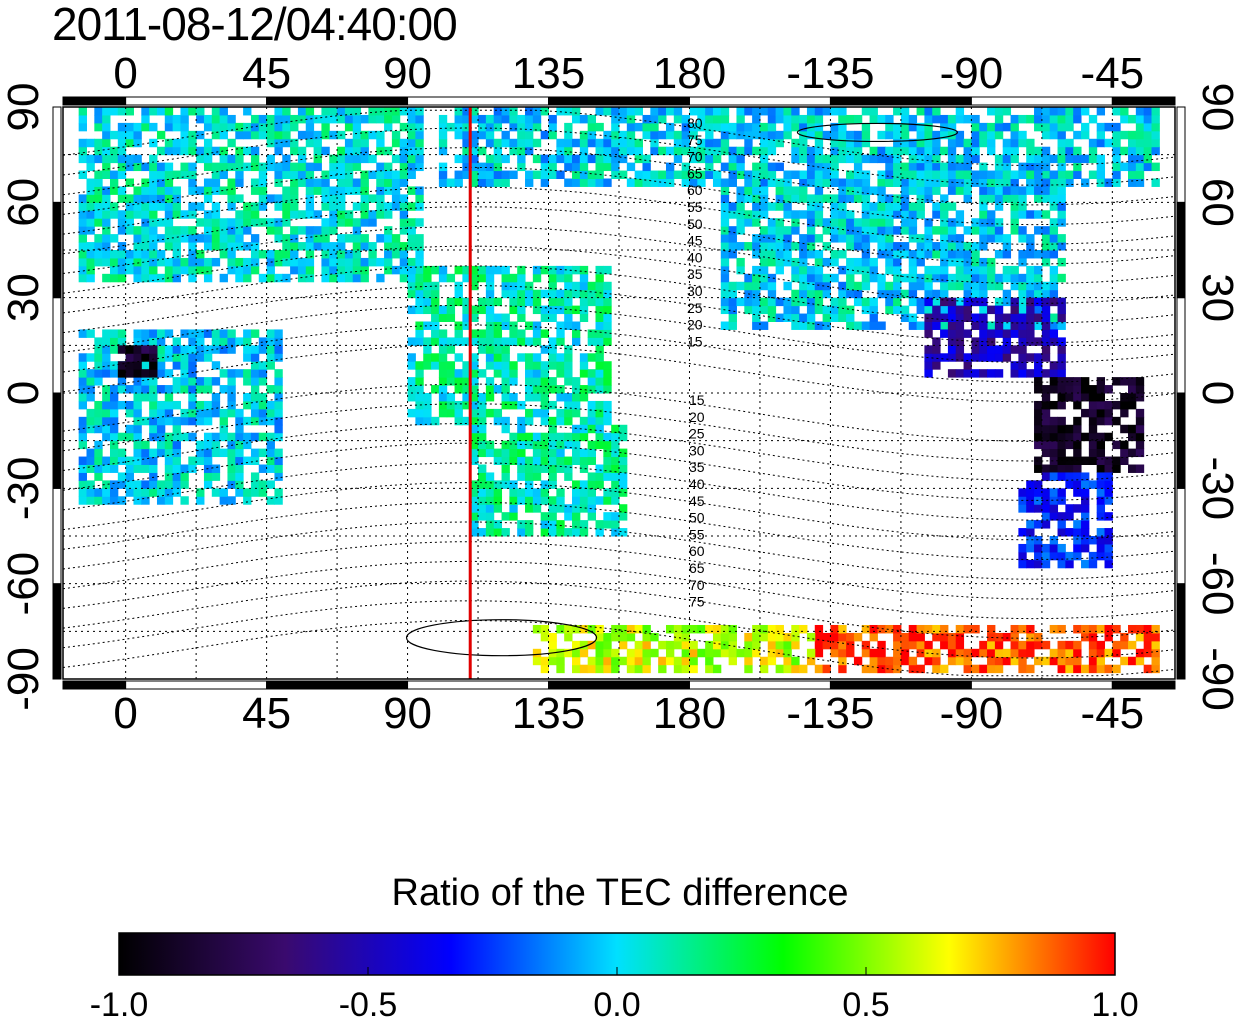 The image size is (1240, 1024). Describe the element at coordinates (407, 713) in the screenshot. I see `x-tick-bottom: 90` at that location.